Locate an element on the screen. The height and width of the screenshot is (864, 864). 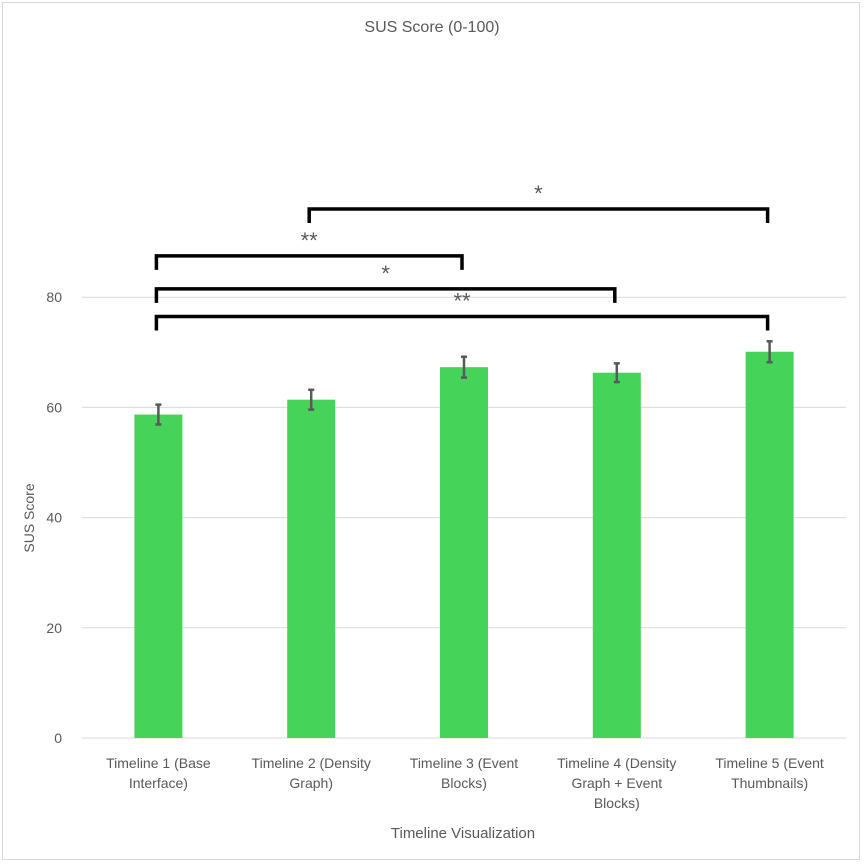
y-tick-labels: 0 20 40 60 80 is located at coordinates (54, 517).